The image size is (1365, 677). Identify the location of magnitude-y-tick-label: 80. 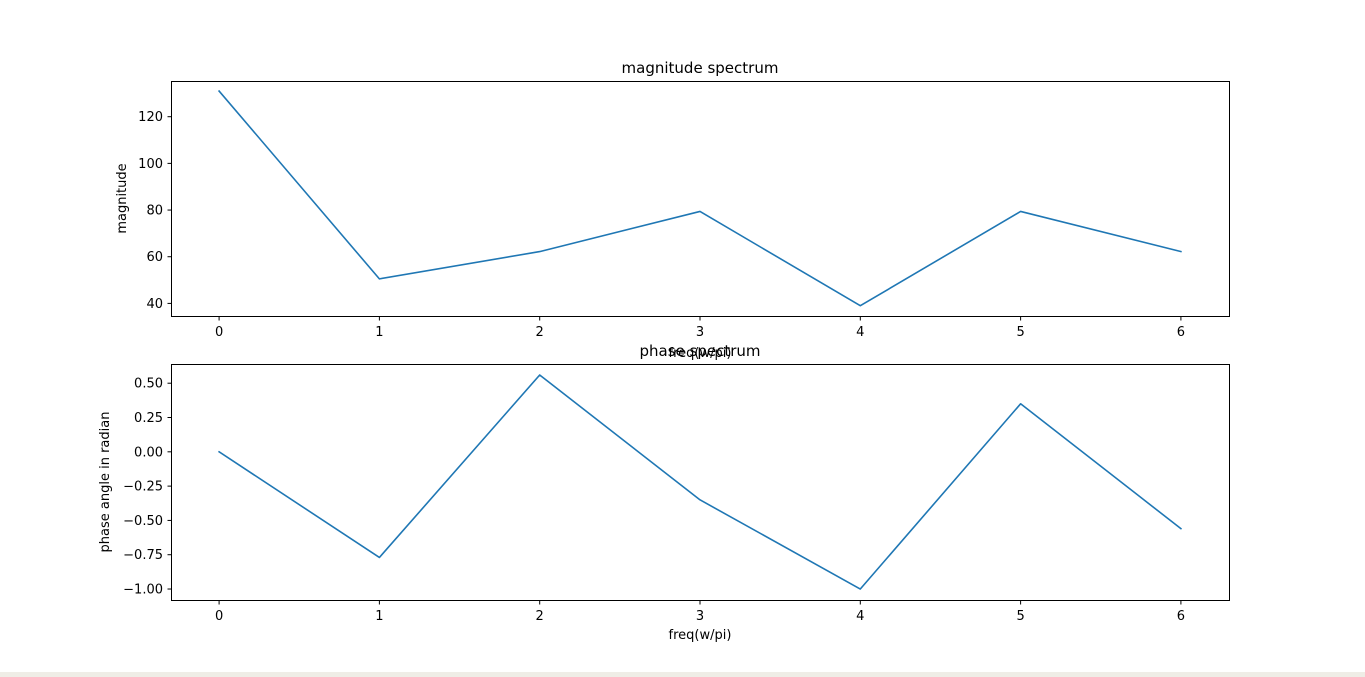
(154, 211).